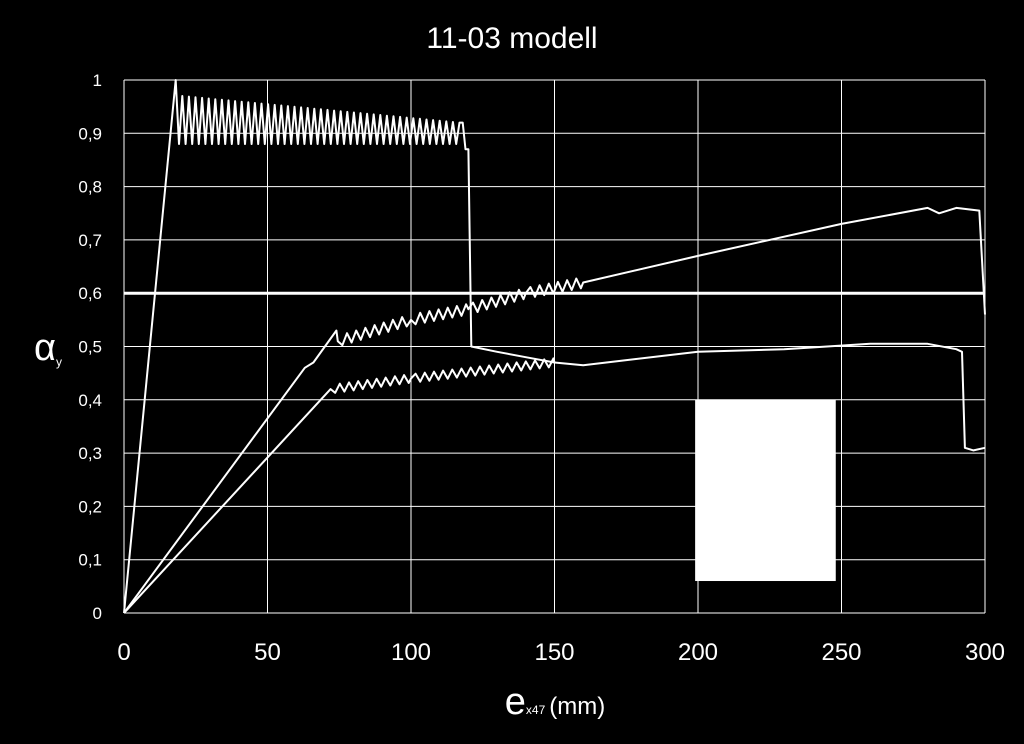  I want to click on x-tick-label: 100, so click(411, 652).